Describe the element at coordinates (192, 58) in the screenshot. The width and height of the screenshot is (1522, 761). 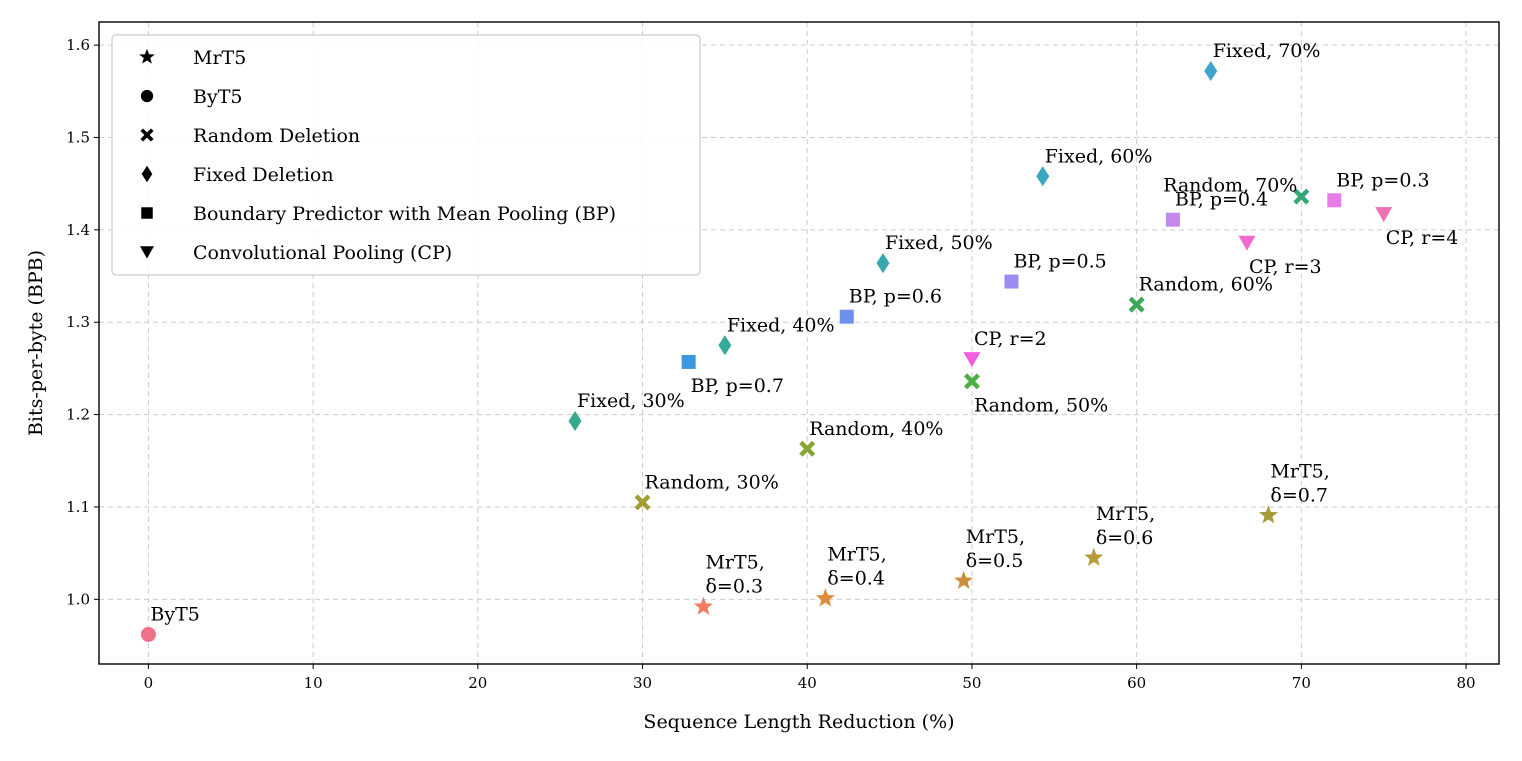
I see `legend-item-mrt5: MrT5` at that location.